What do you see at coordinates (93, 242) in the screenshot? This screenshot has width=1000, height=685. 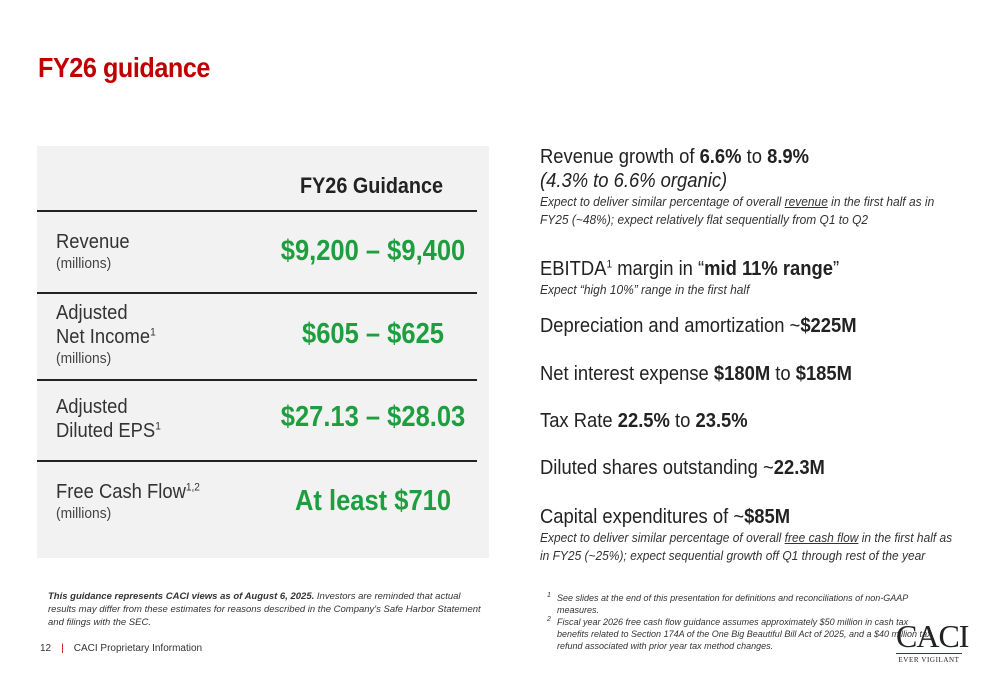 I see `row-label-line: Revenue` at bounding box center [93, 242].